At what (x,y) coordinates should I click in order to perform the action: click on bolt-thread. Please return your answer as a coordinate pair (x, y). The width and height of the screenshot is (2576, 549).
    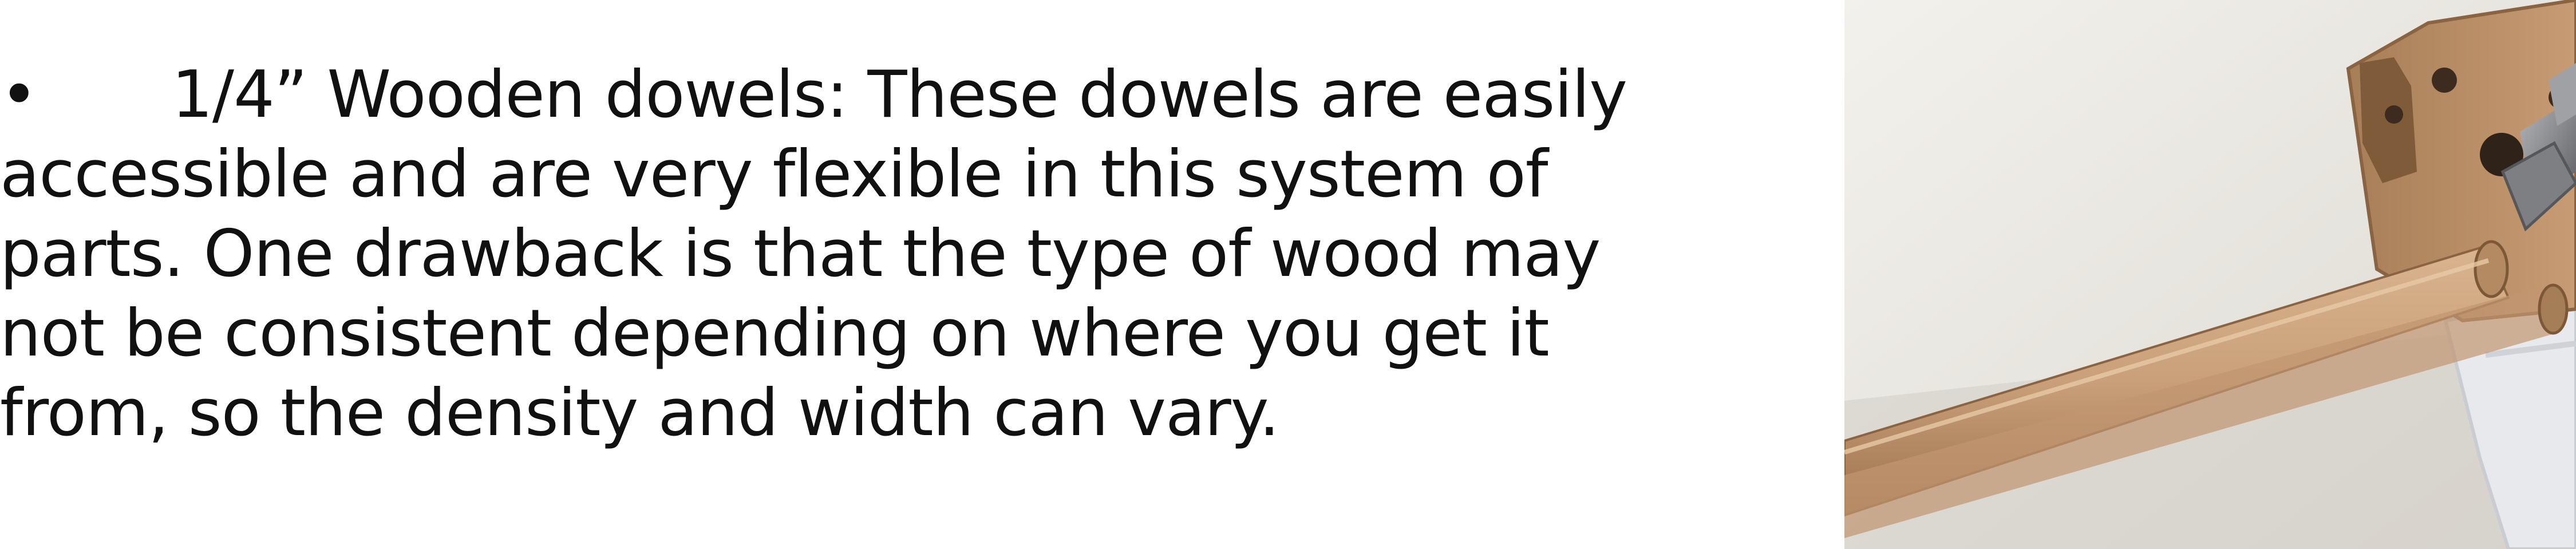
    Looking at the image, I should click on (2563, 94).